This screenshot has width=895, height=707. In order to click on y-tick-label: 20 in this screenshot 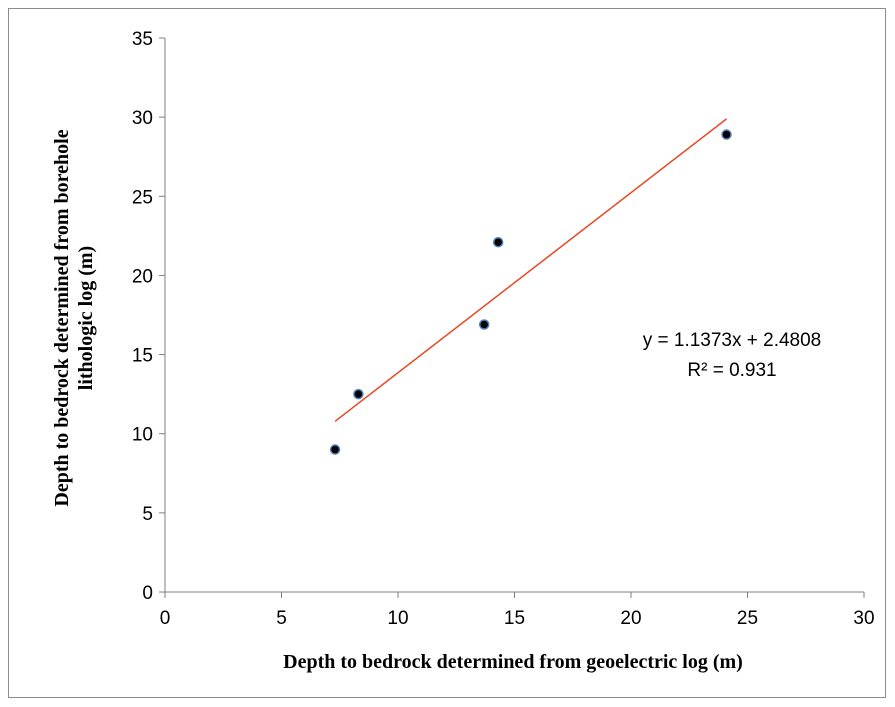, I will do `click(142, 276)`.